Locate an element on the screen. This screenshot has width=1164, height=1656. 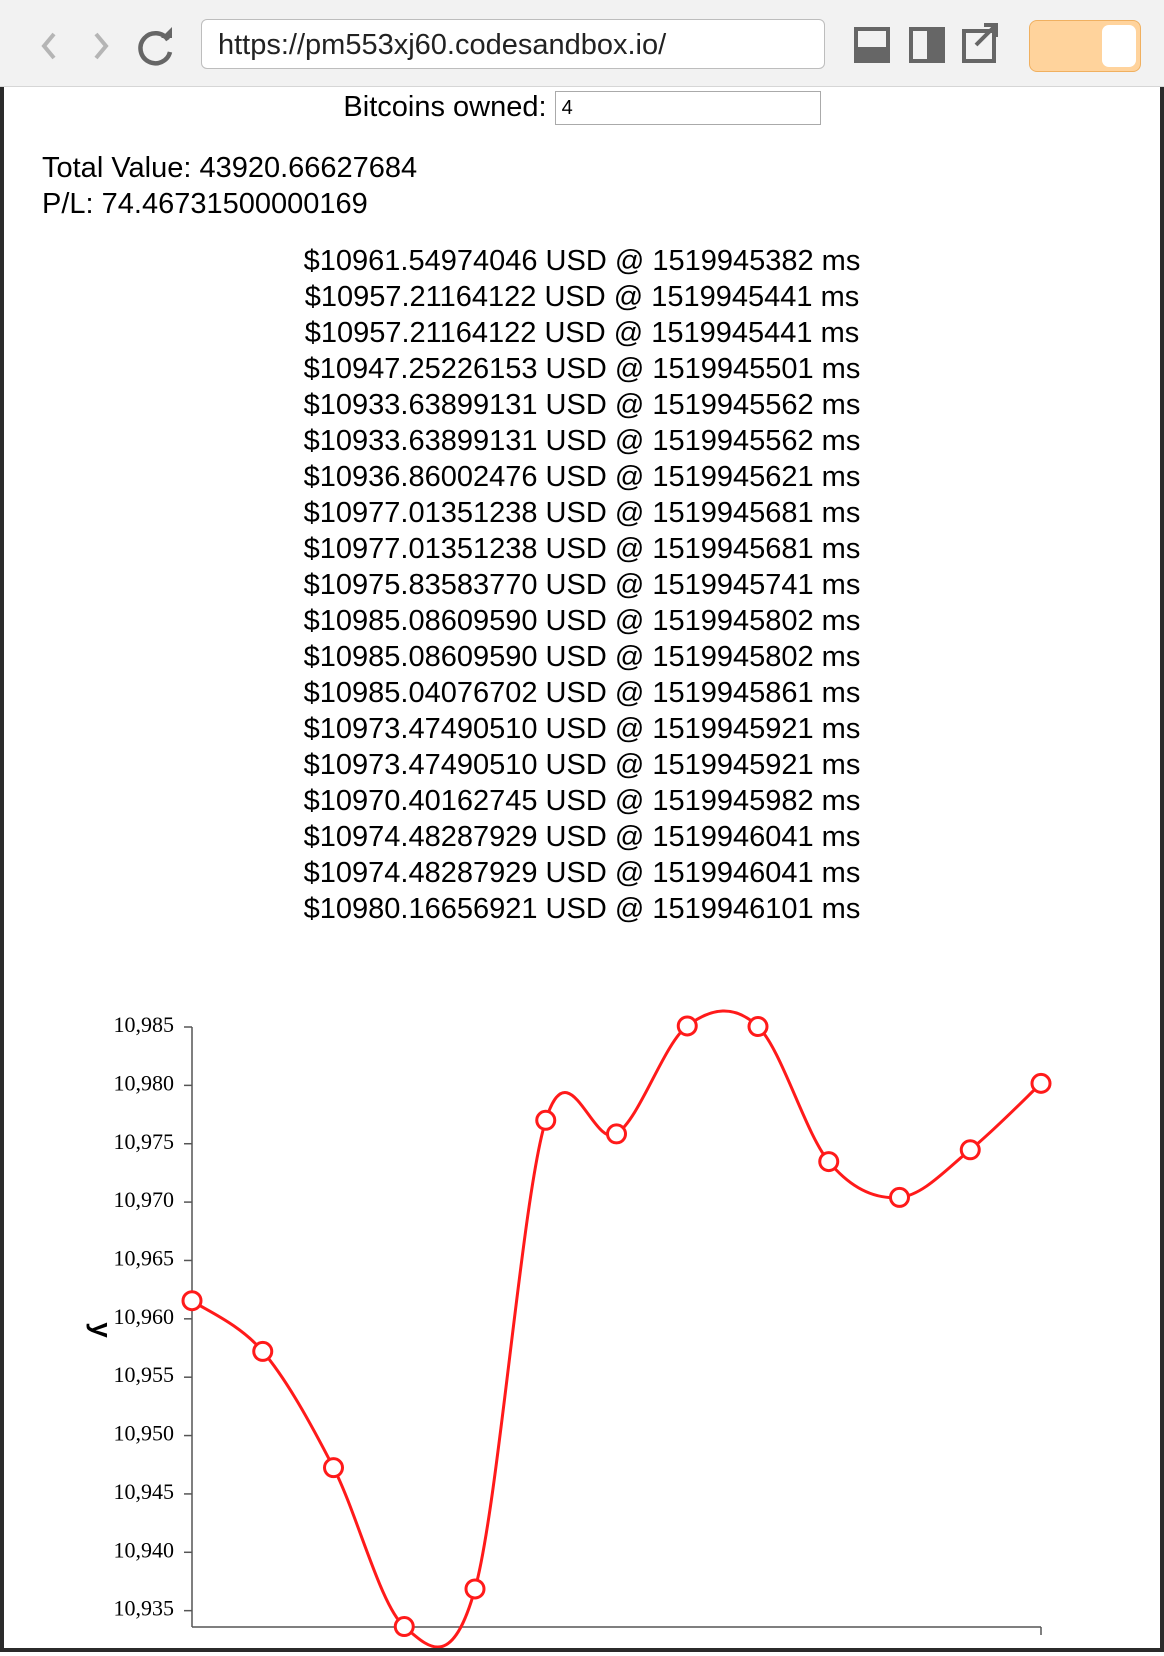
y-tick-label: 10,950 is located at coordinates (144, 1433).